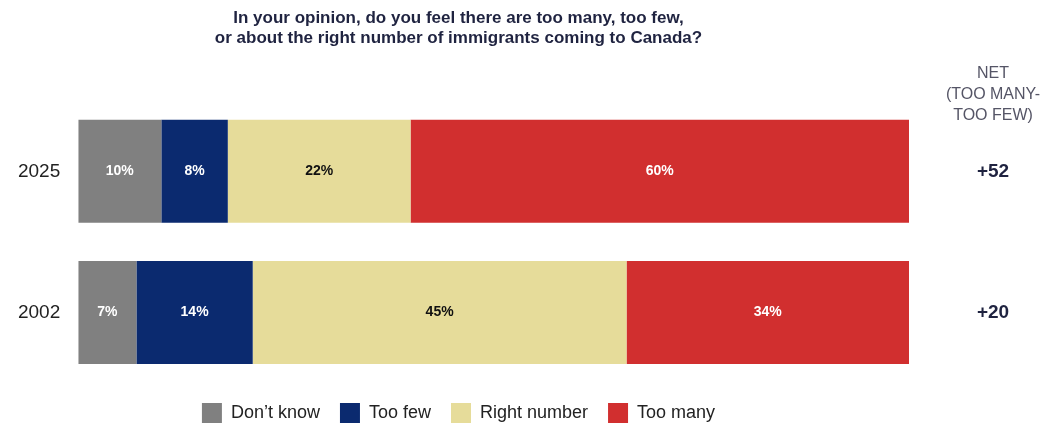  I want to click on data-label: 8%, so click(195, 170).